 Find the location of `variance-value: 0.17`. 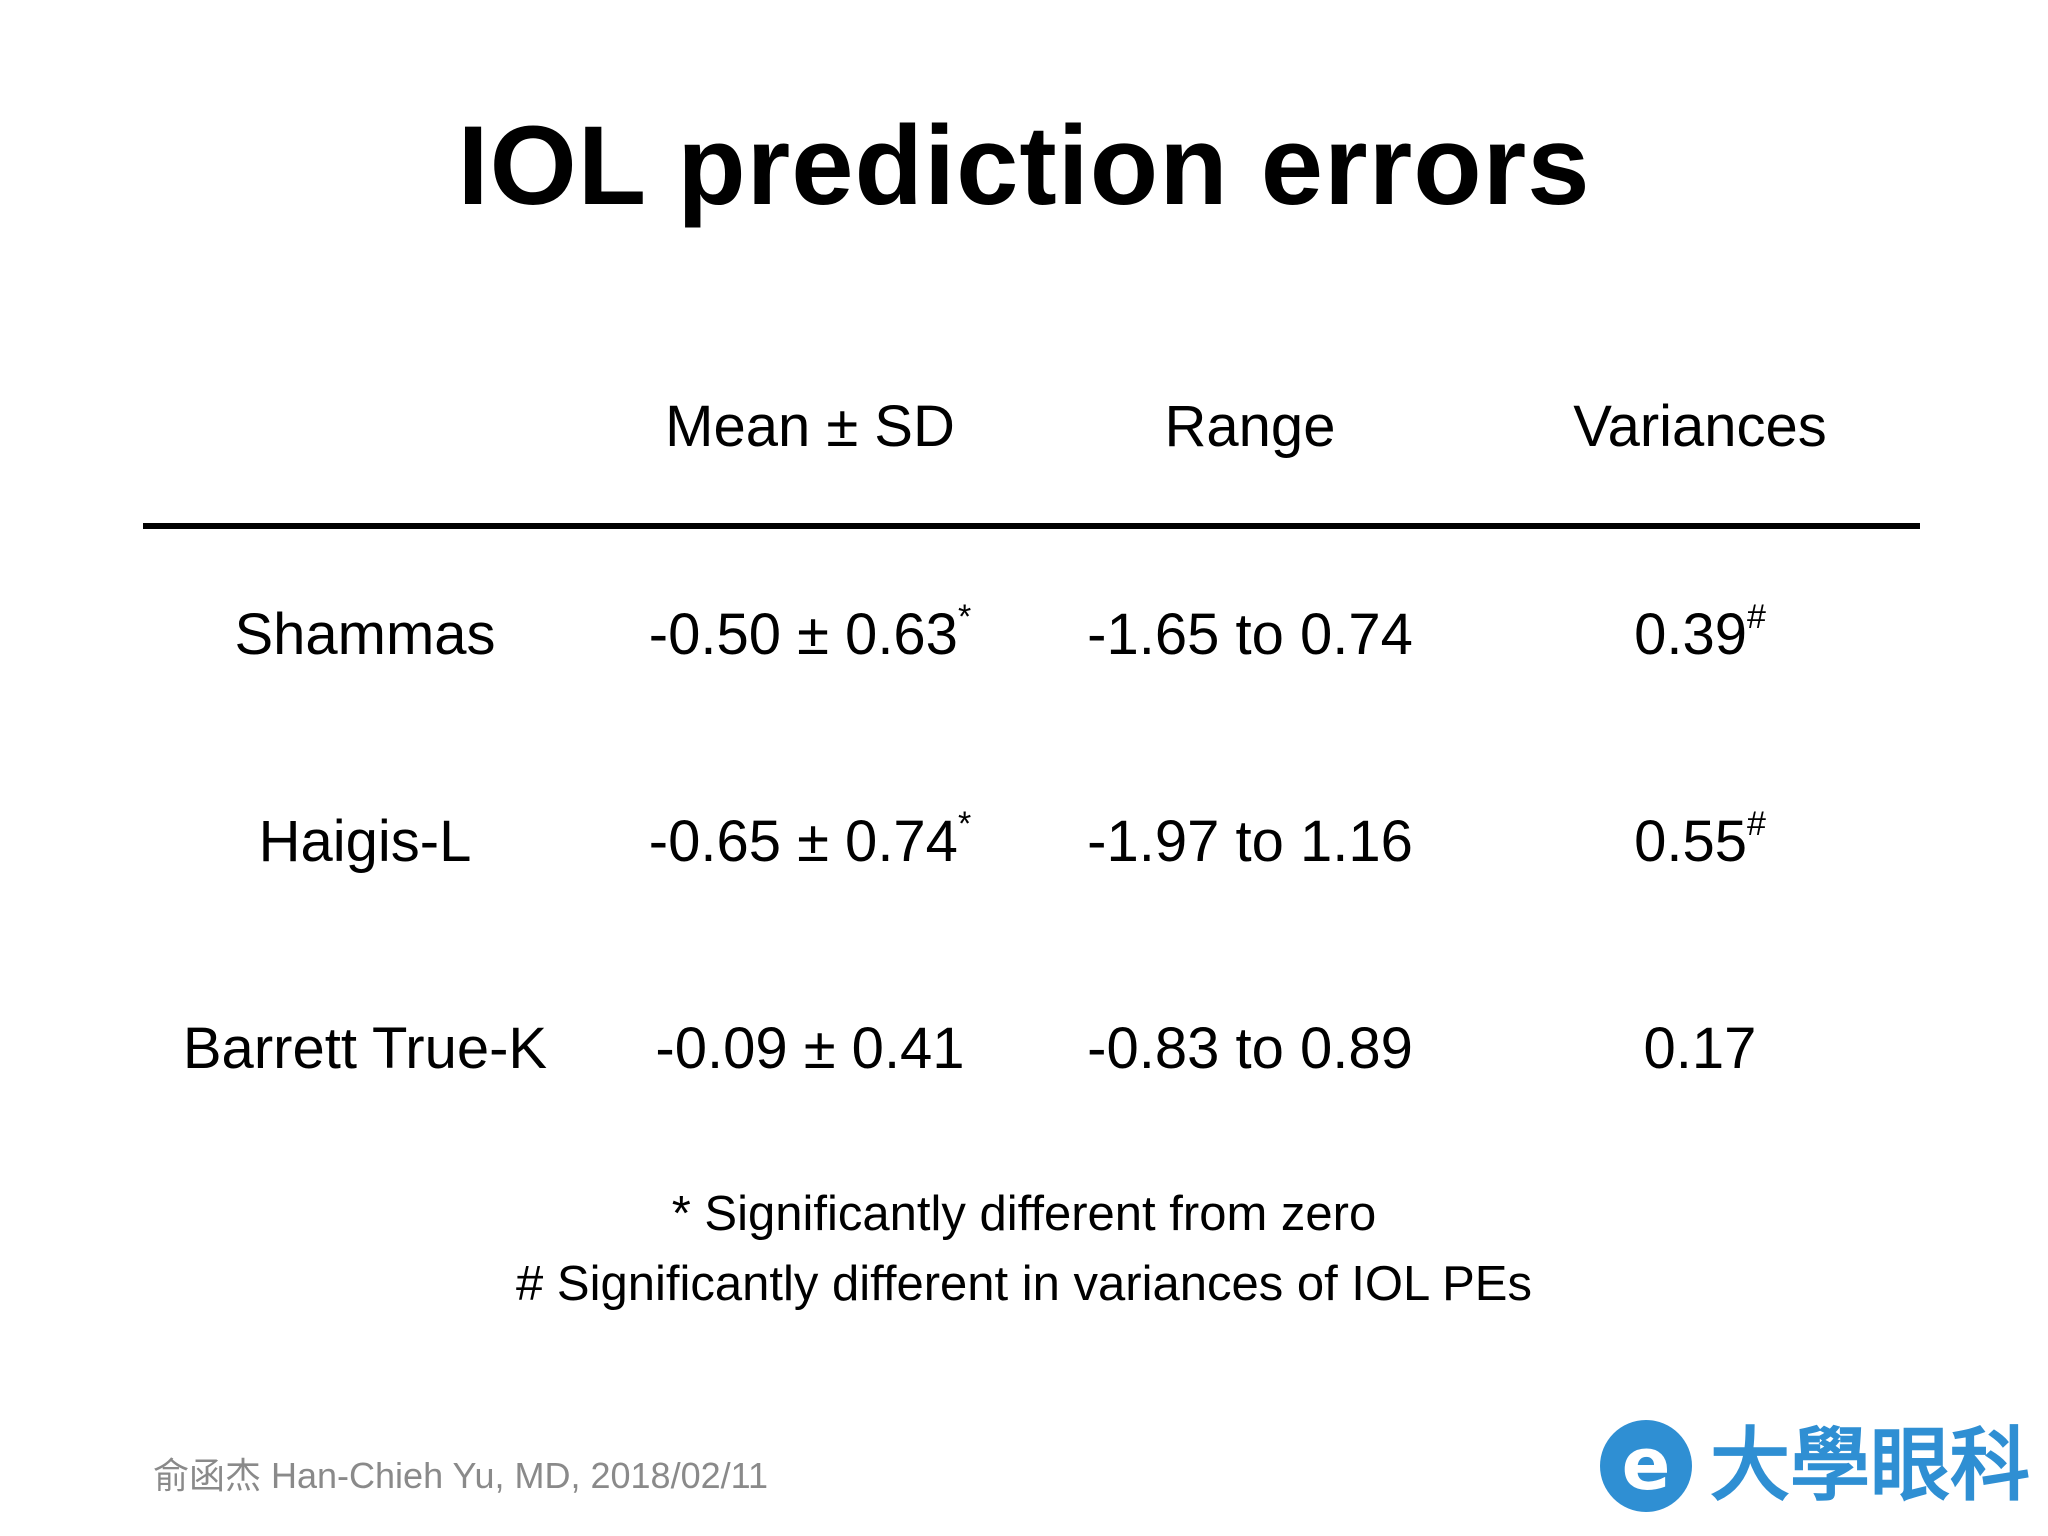

variance-value: 0.17 is located at coordinates (1700, 1048).